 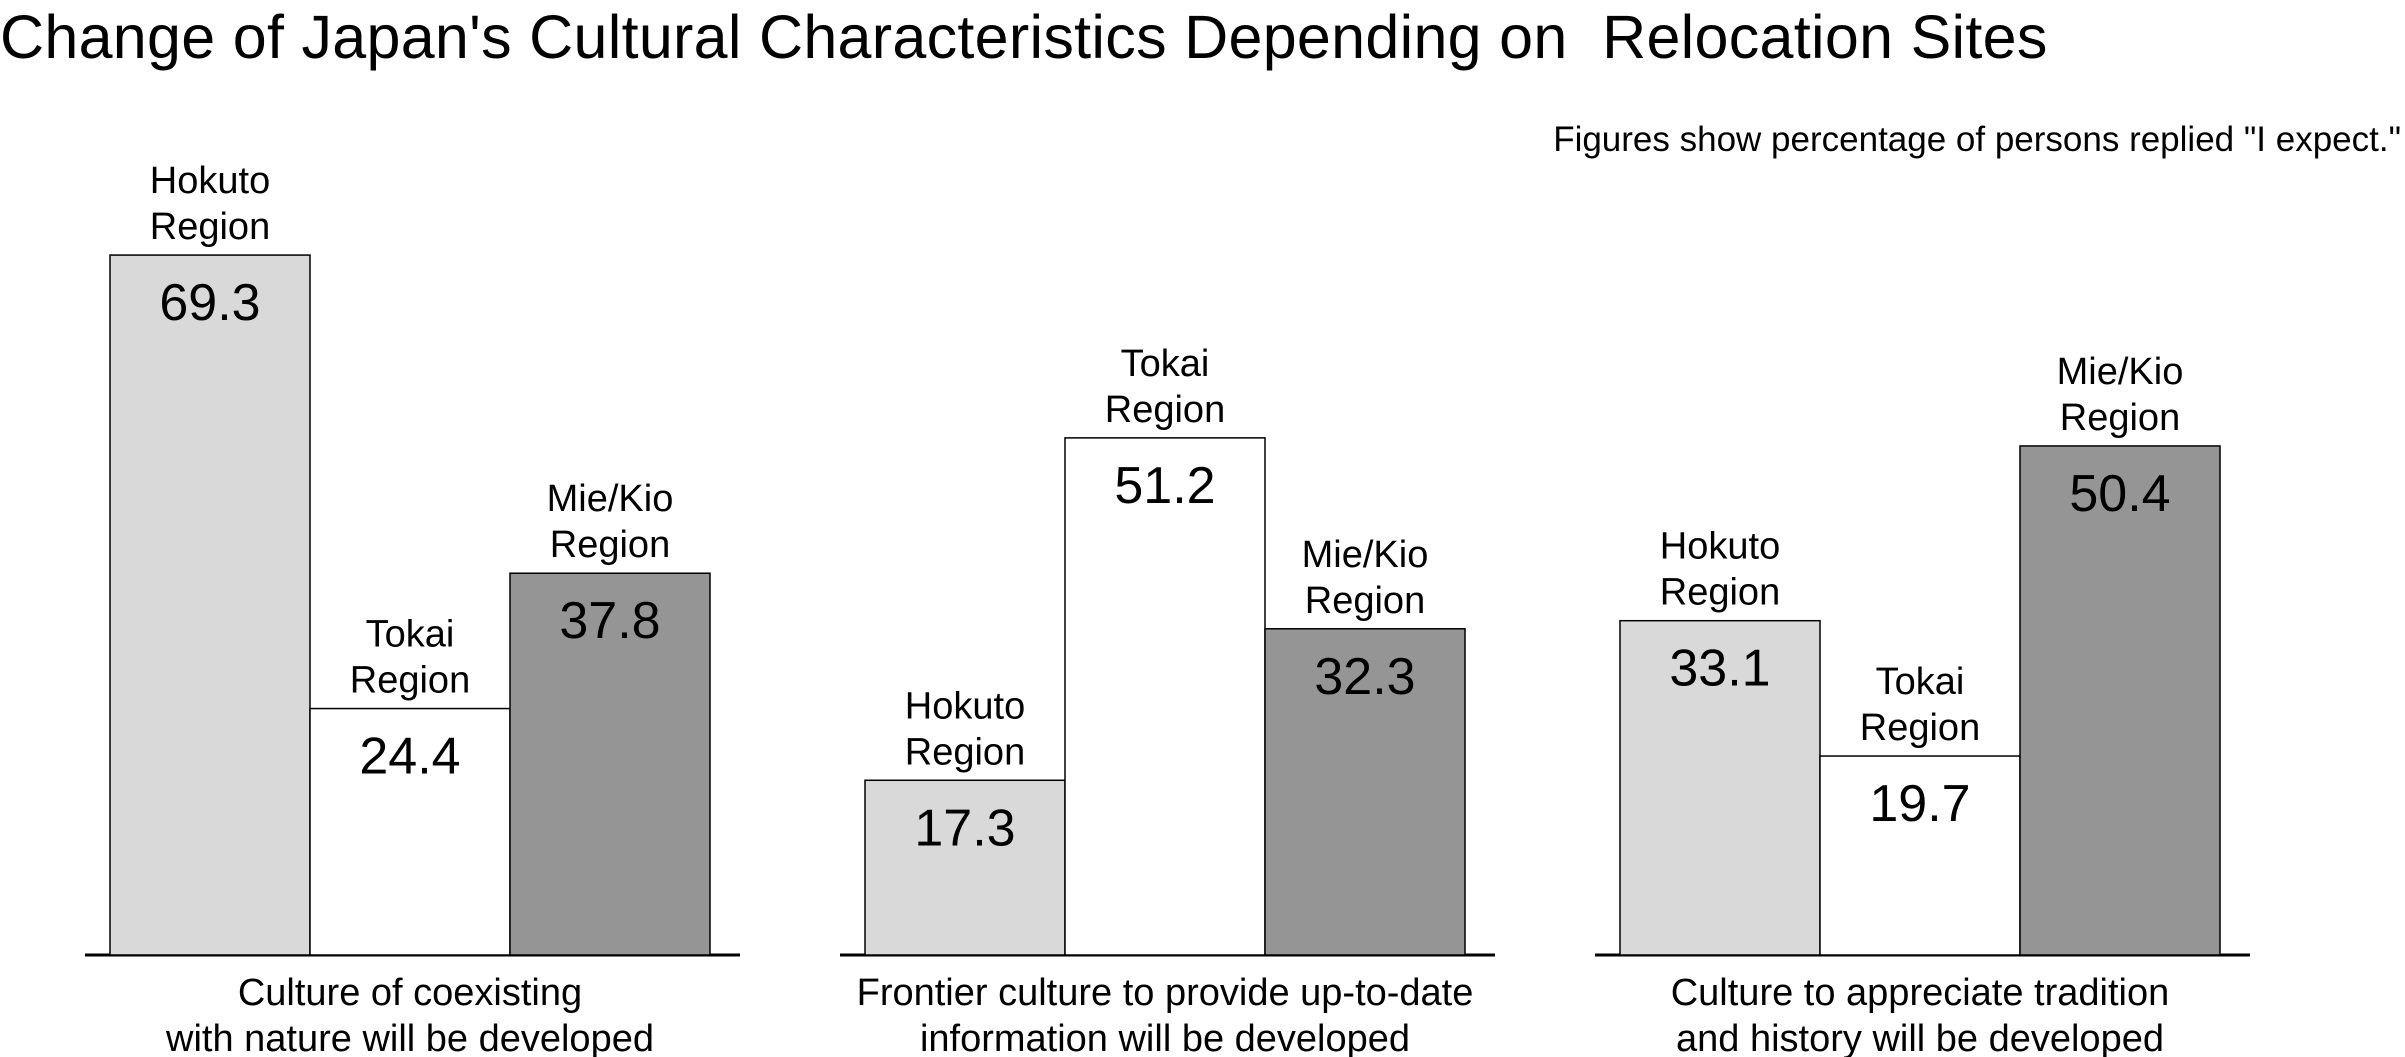 I want to click on bar-value-label: 33.1, so click(x=1719, y=669).